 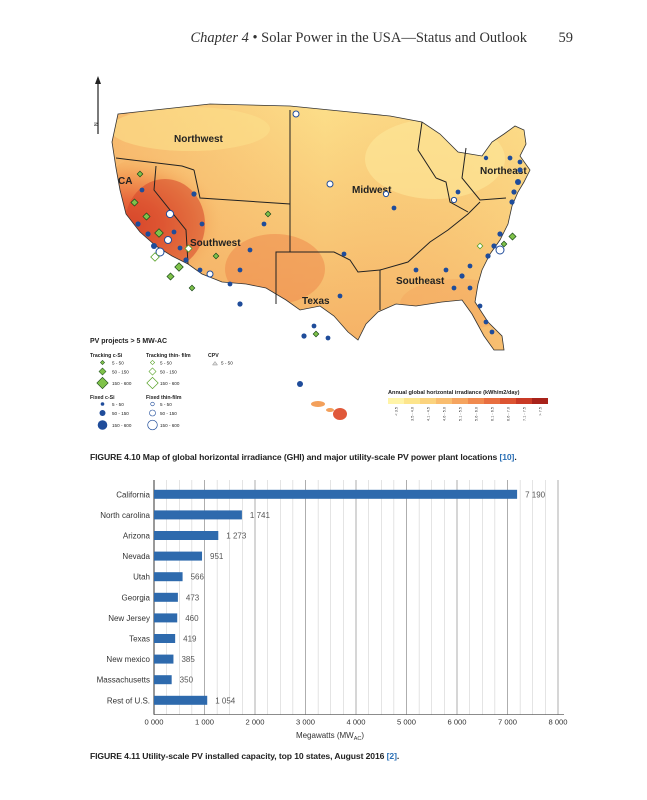 I want to click on value-label: 1 741, so click(x=260, y=515).